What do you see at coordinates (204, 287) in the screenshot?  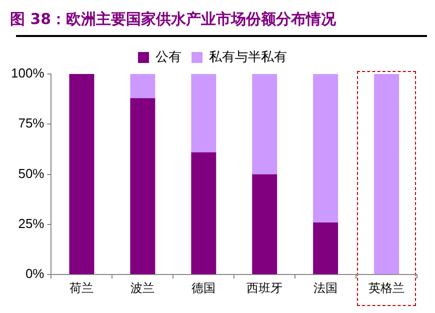 I see `x-tick-label: 德国` at bounding box center [204, 287].